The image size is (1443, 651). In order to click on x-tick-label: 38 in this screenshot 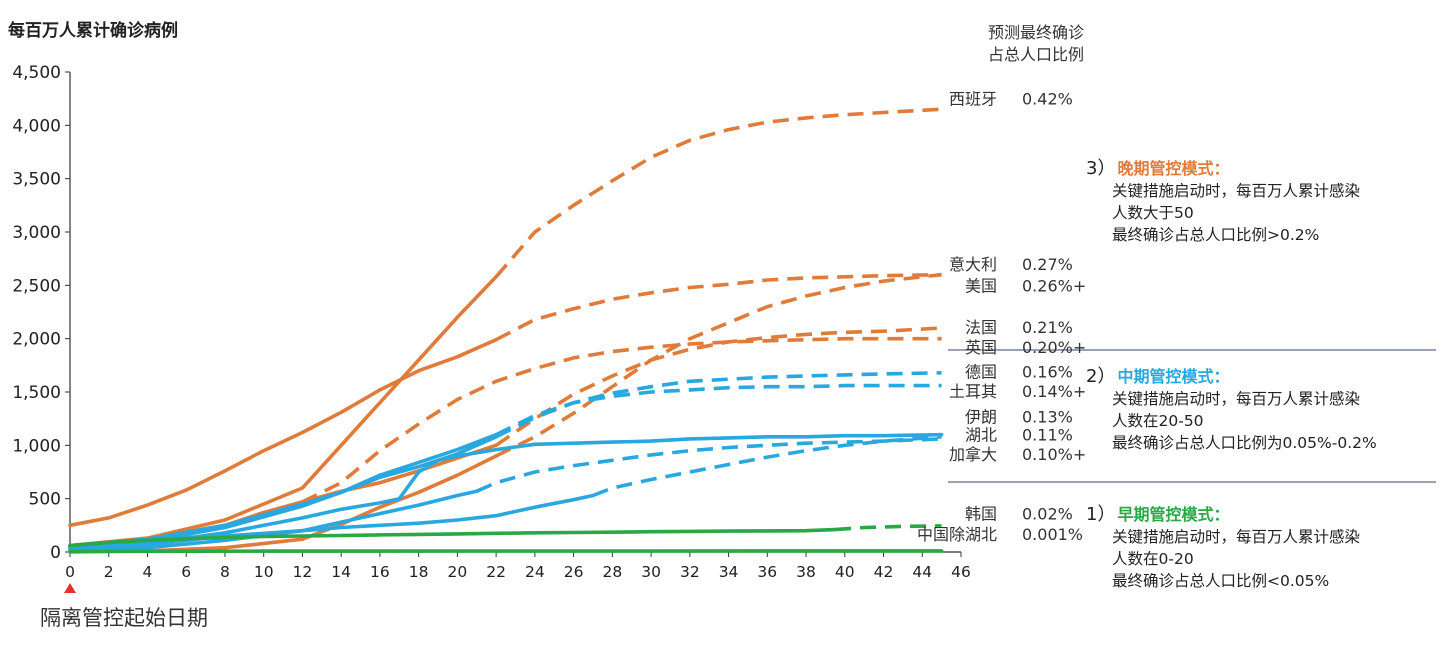, I will do `click(806, 572)`.